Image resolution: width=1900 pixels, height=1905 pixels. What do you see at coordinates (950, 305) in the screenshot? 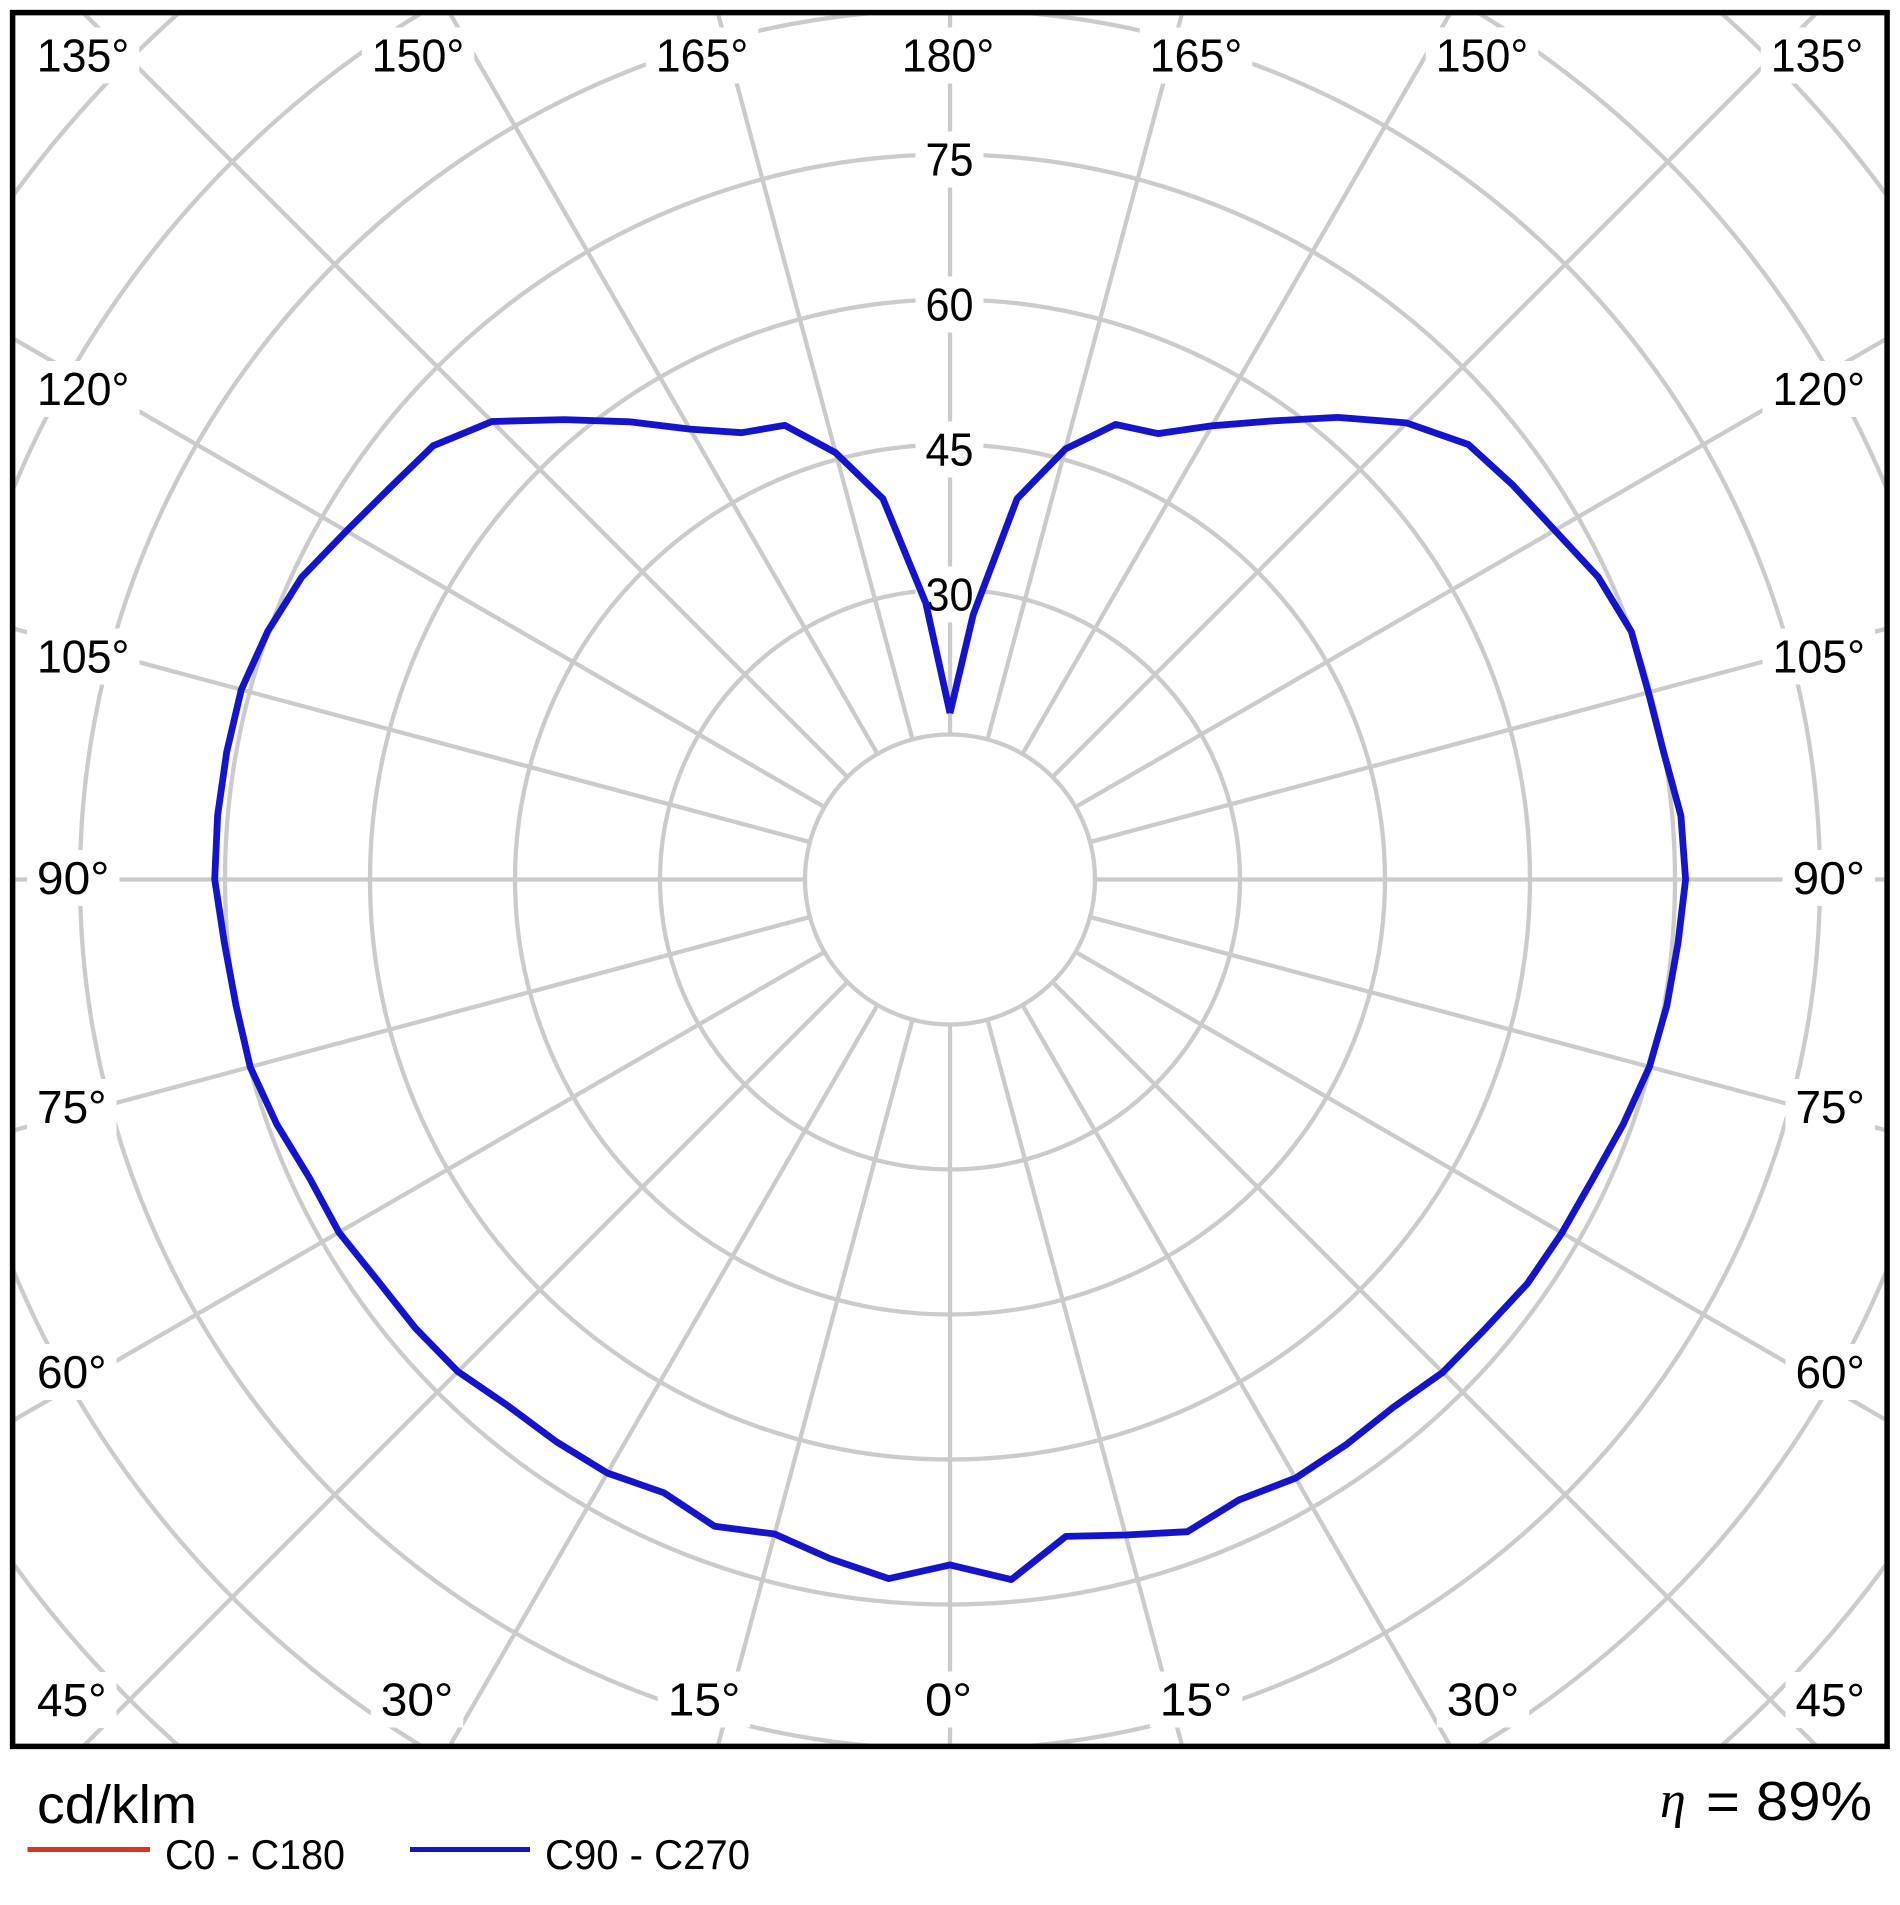
I see `svg-text: 60` at bounding box center [950, 305].